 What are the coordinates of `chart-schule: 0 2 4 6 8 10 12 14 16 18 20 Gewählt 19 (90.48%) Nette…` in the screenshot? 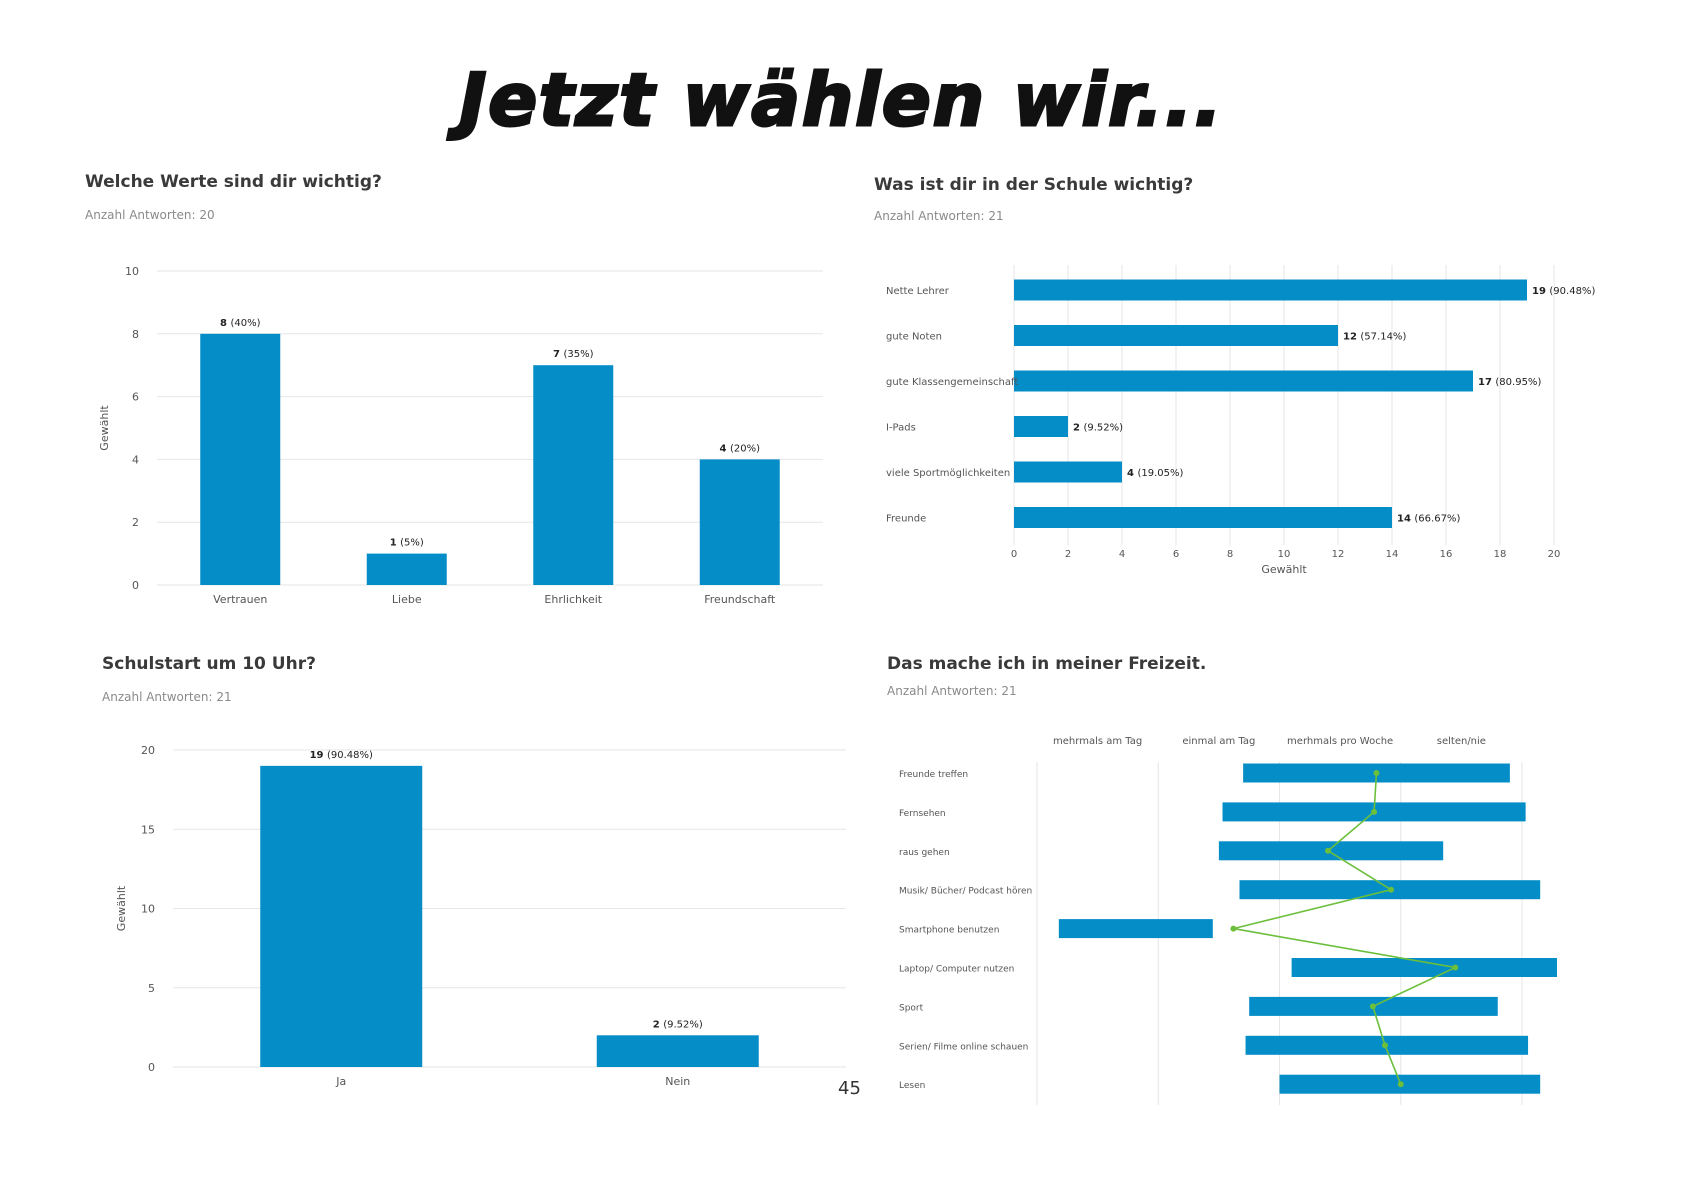 It's located at (1240, 420).